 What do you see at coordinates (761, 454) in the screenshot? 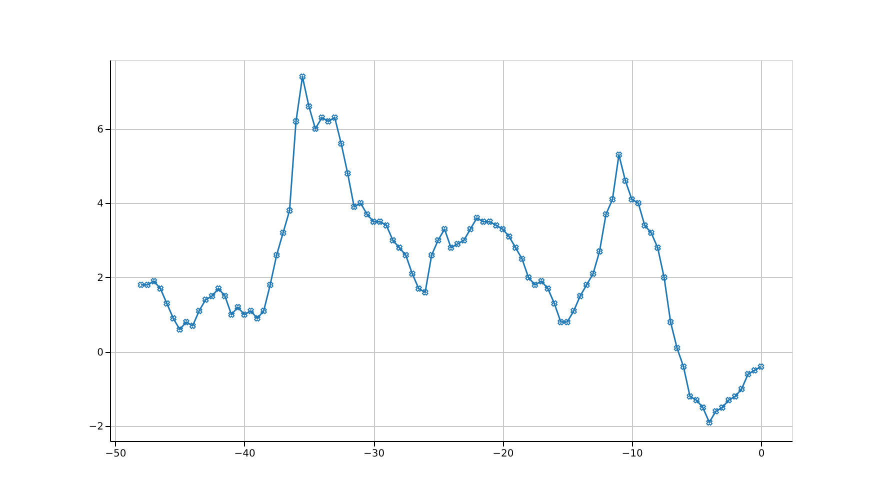
I see `x-tick-label: 0` at bounding box center [761, 454].